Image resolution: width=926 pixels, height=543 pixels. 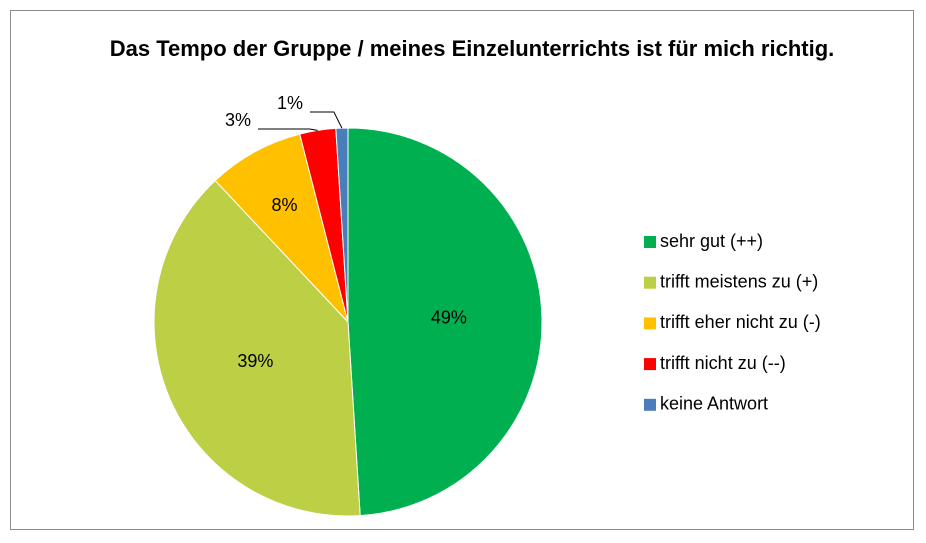 I want to click on legend-label: keine Antwort, so click(x=714, y=404).